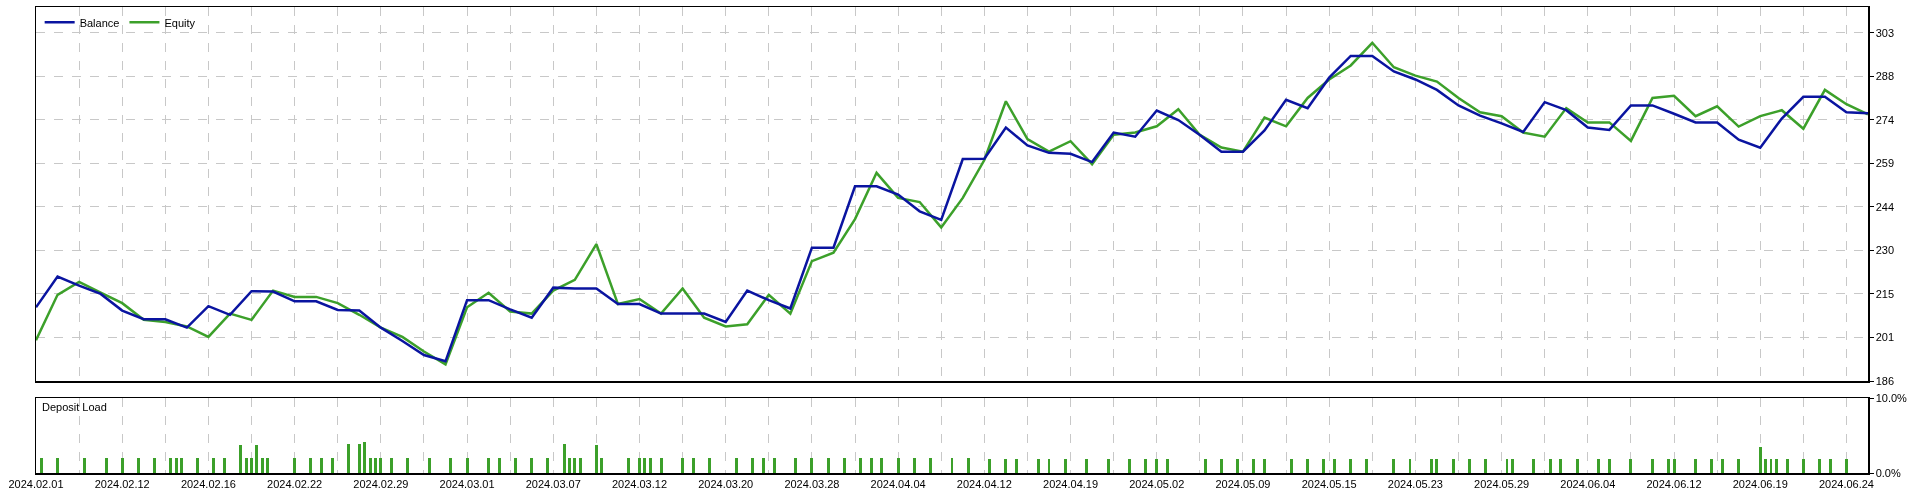 This screenshot has width=1920, height=495. Describe the element at coordinates (122, 483) in the screenshot. I see `x-tick-label: 2024.02.12` at that location.